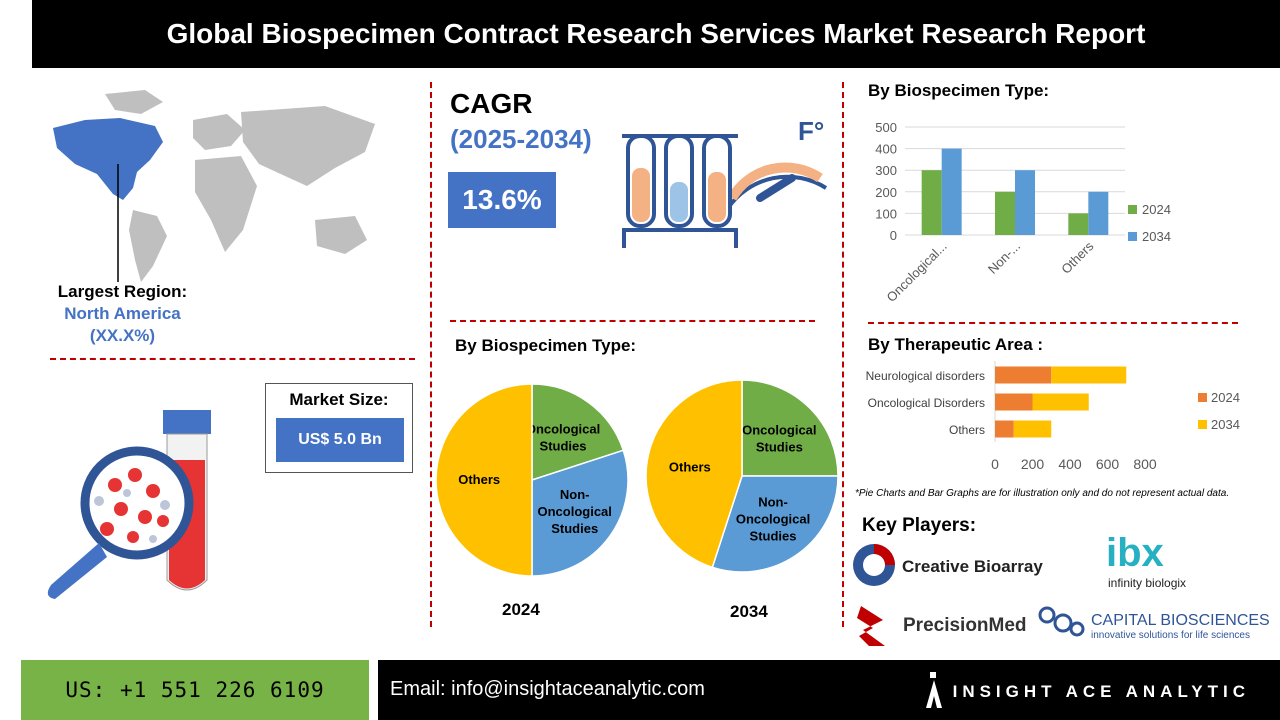  What do you see at coordinates (1108, 464) in the screenshot?
I see `x-tick-label: 600` at bounding box center [1108, 464].